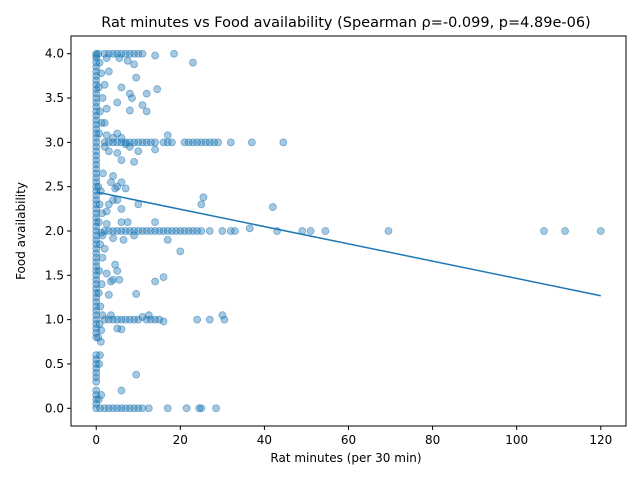 The image size is (640, 484). I want to click on x-tick-label: 100, so click(516, 440).